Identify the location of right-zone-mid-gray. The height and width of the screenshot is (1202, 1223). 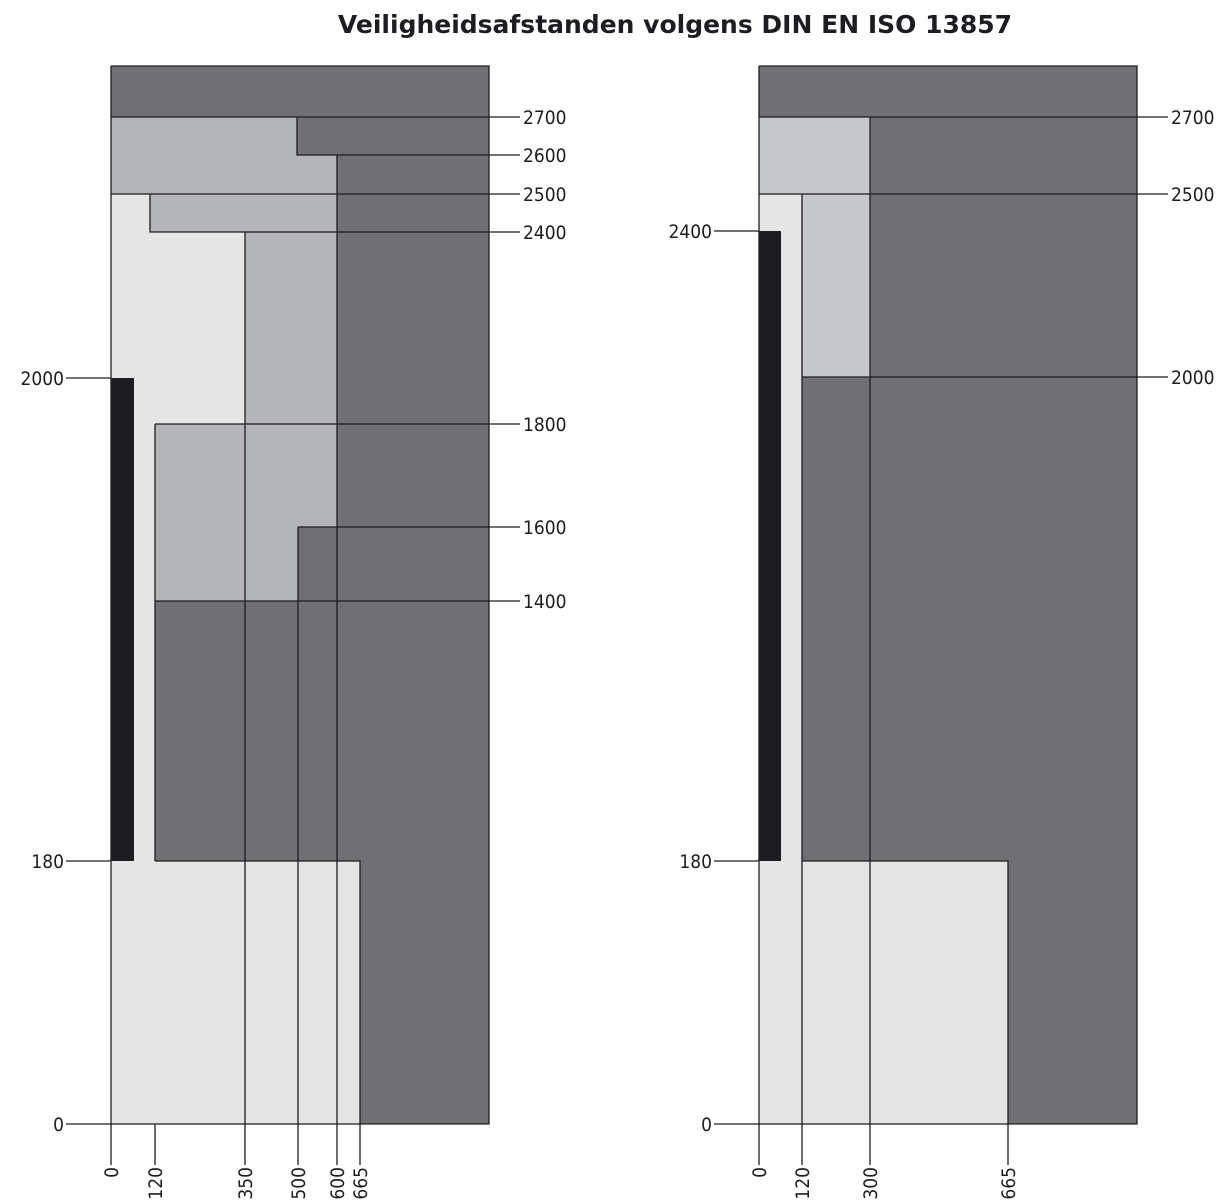
(836, 285).